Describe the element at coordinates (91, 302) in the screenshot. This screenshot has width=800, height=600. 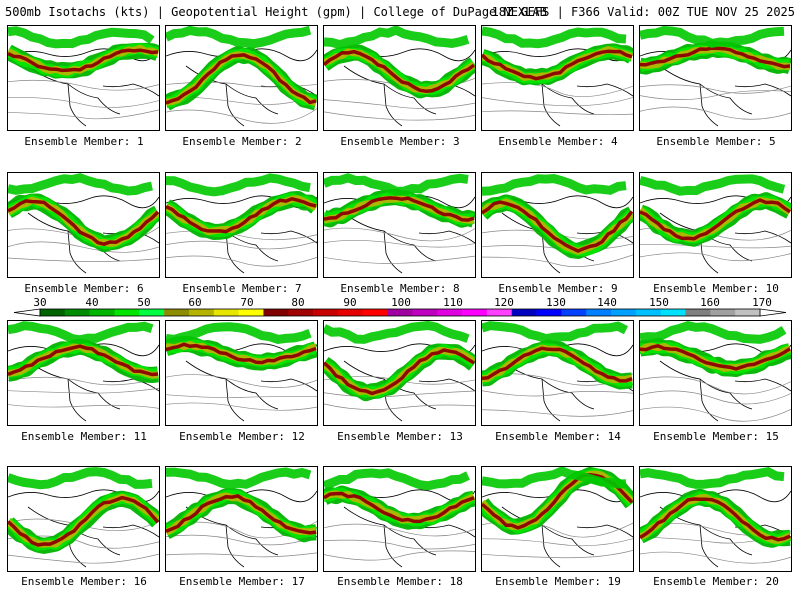
I see `colorbar-tick-label: 40` at that location.